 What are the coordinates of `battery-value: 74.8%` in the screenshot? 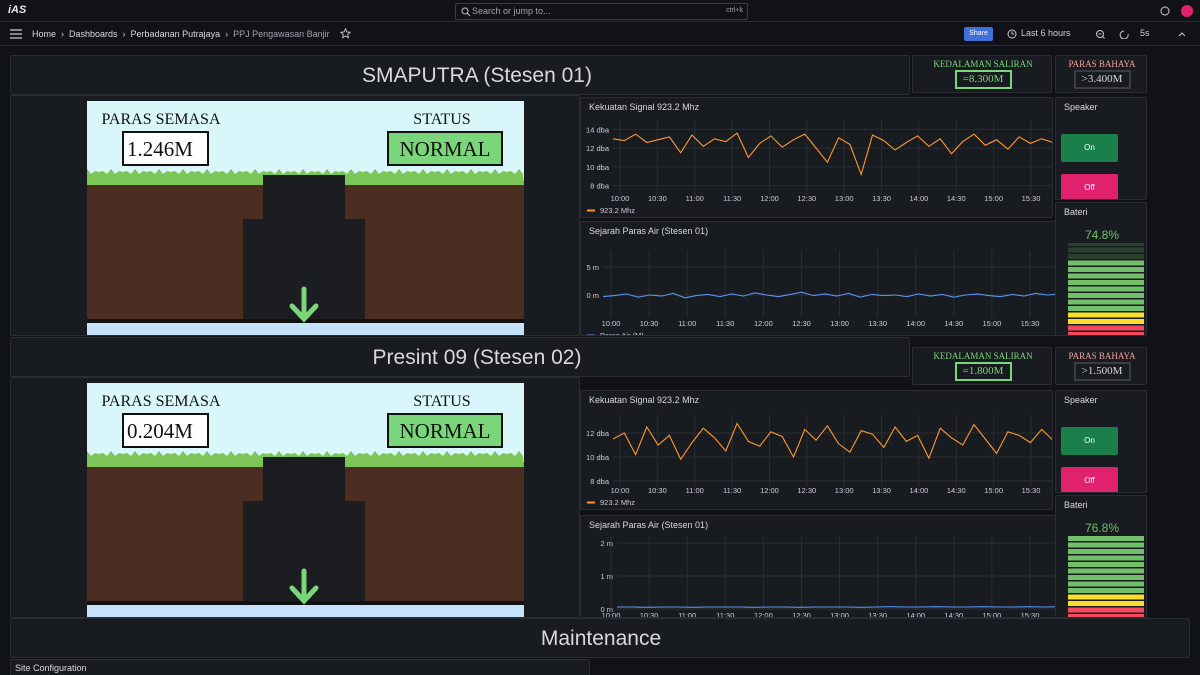 It's located at (1102, 235).